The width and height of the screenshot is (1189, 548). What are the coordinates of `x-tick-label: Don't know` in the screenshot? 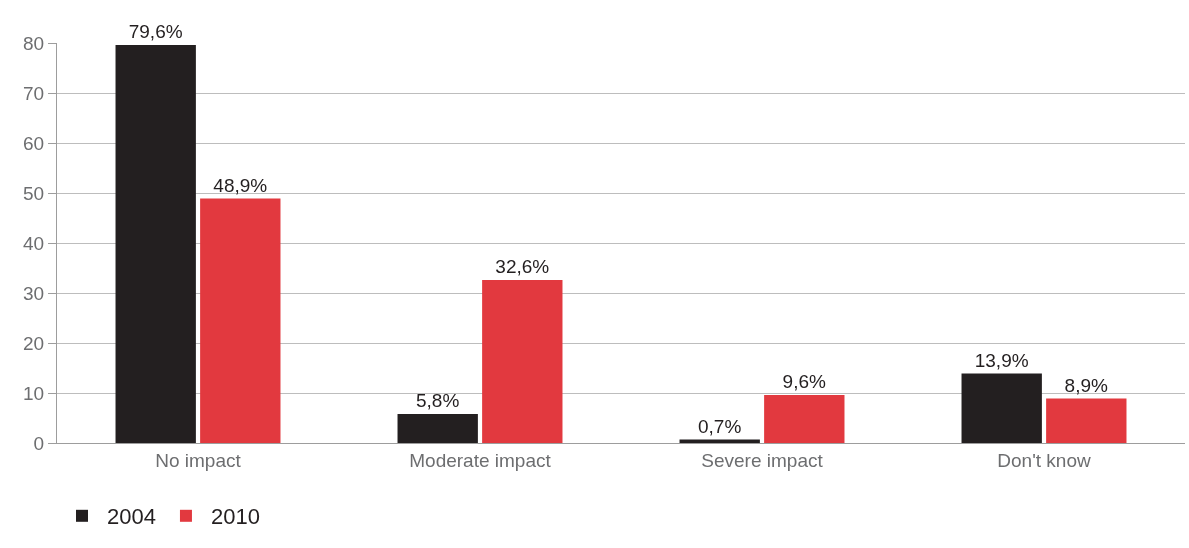 It's located at (1044, 460).